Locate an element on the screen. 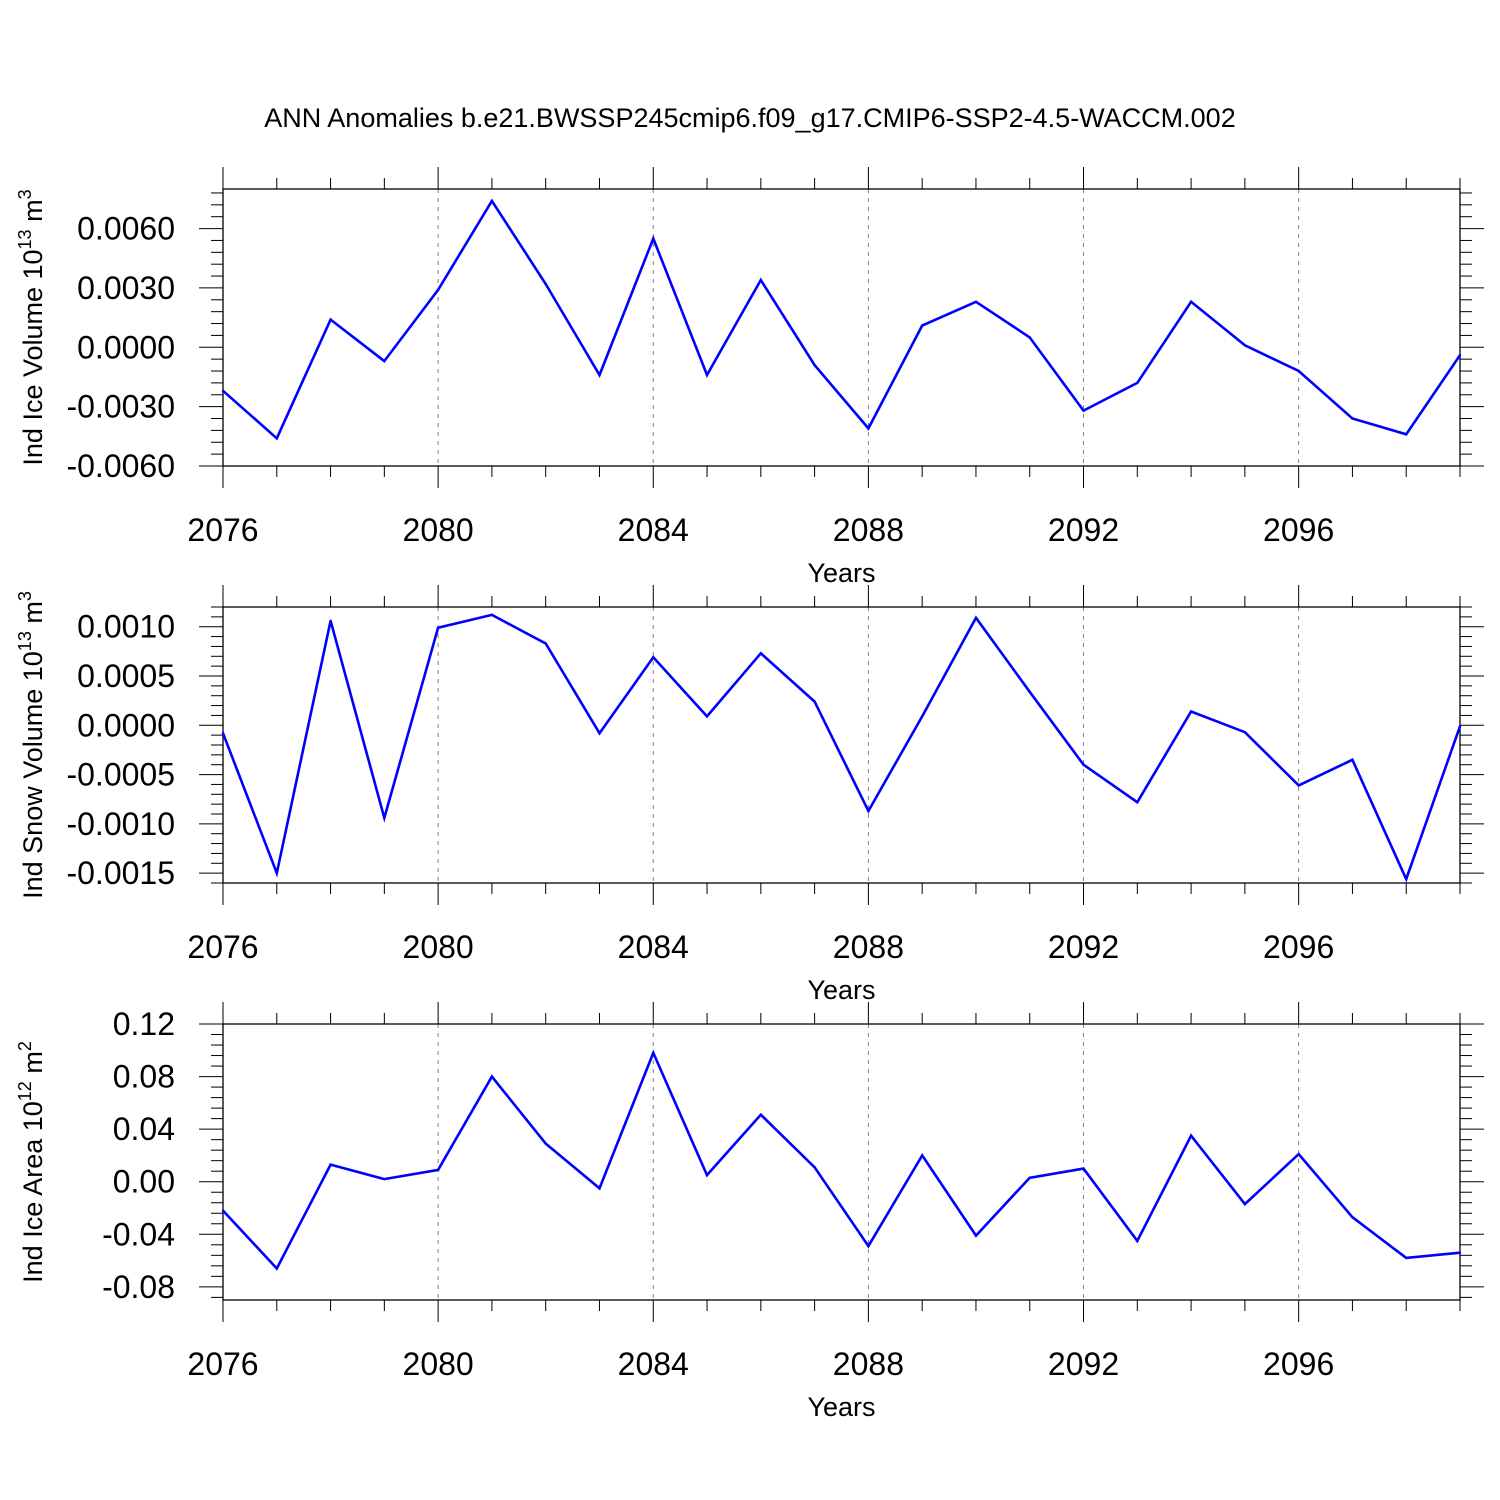 This screenshot has width=1500, height=1500. y-tick-label: -0.0015 is located at coordinates (120, 873).